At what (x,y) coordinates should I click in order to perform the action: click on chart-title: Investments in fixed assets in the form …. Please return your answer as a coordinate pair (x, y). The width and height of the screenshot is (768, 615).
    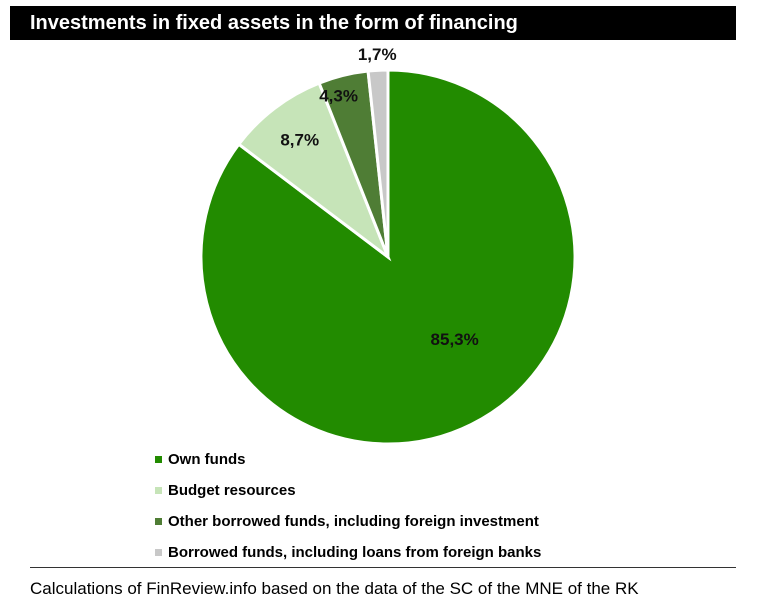
    Looking at the image, I should click on (373, 23).